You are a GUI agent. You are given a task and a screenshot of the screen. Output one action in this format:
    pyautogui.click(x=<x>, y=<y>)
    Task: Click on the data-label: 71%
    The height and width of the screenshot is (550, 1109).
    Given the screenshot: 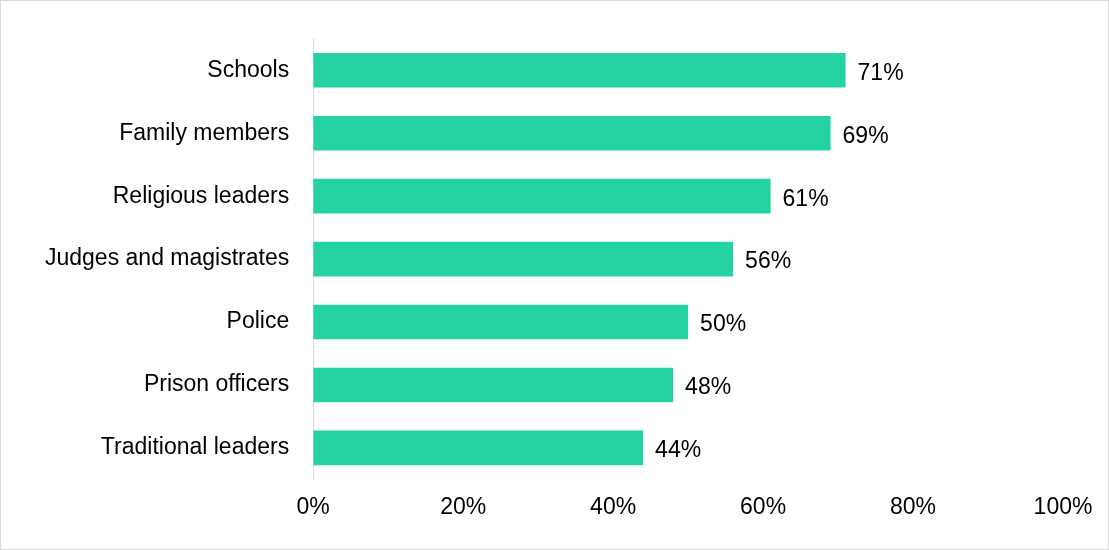 What is the action you would take?
    pyautogui.click(x=880, y=71)
    